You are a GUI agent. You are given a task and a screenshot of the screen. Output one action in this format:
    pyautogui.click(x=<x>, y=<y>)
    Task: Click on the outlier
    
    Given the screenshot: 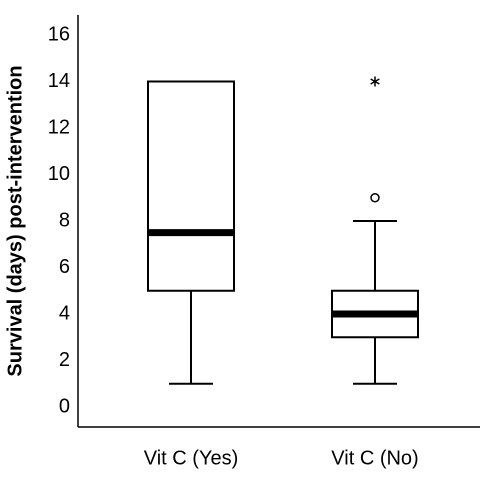 What is the action you would take?
    pyautogui.click(x=375, y=197)
    